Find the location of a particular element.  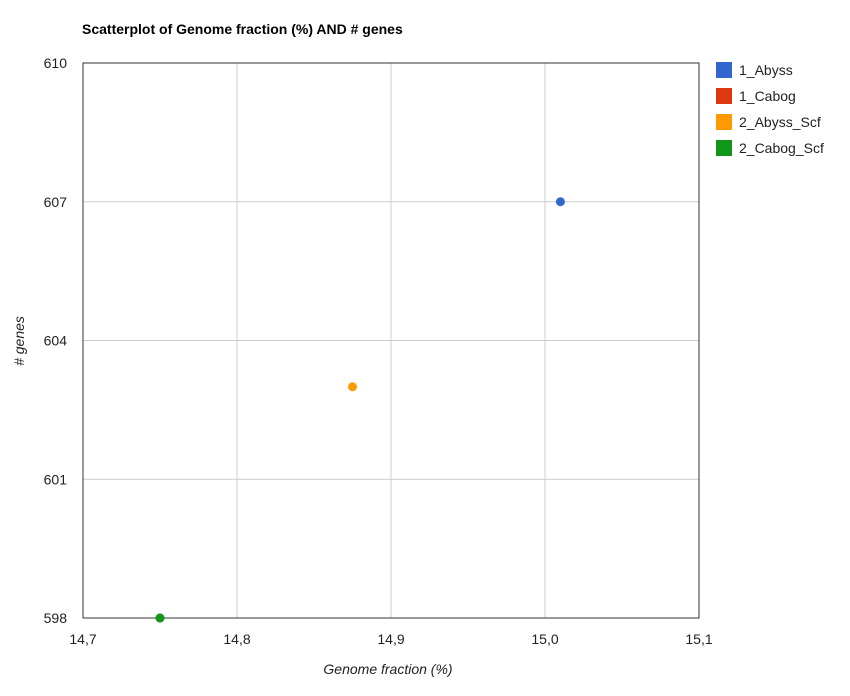

y-tick-label: 604 is located at coordinates (56, 341).